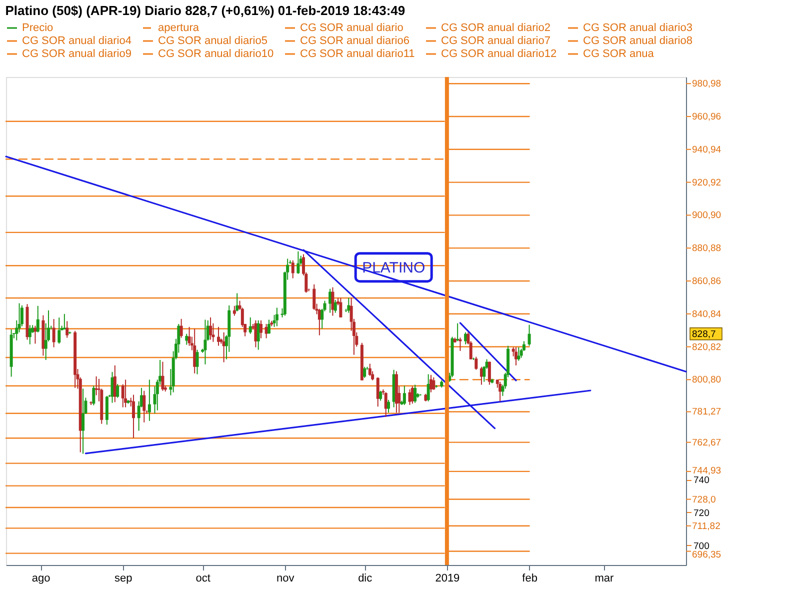  Describe the element at coordinates (530, 578) in the screenshot. I see `x-tick-label: feb` at that location.